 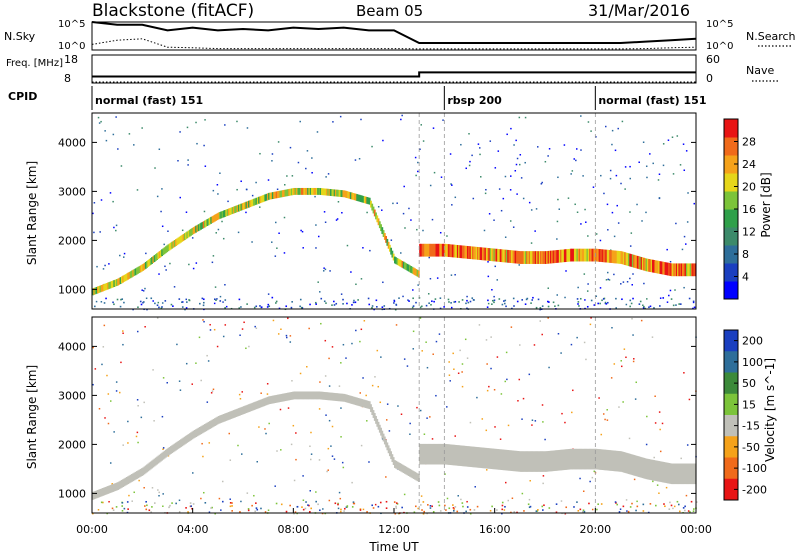 What do you see at coordinates (293, 529) in the screenshot?
I see `x-tick-label: 08:00` at bounding box center [293, 529].